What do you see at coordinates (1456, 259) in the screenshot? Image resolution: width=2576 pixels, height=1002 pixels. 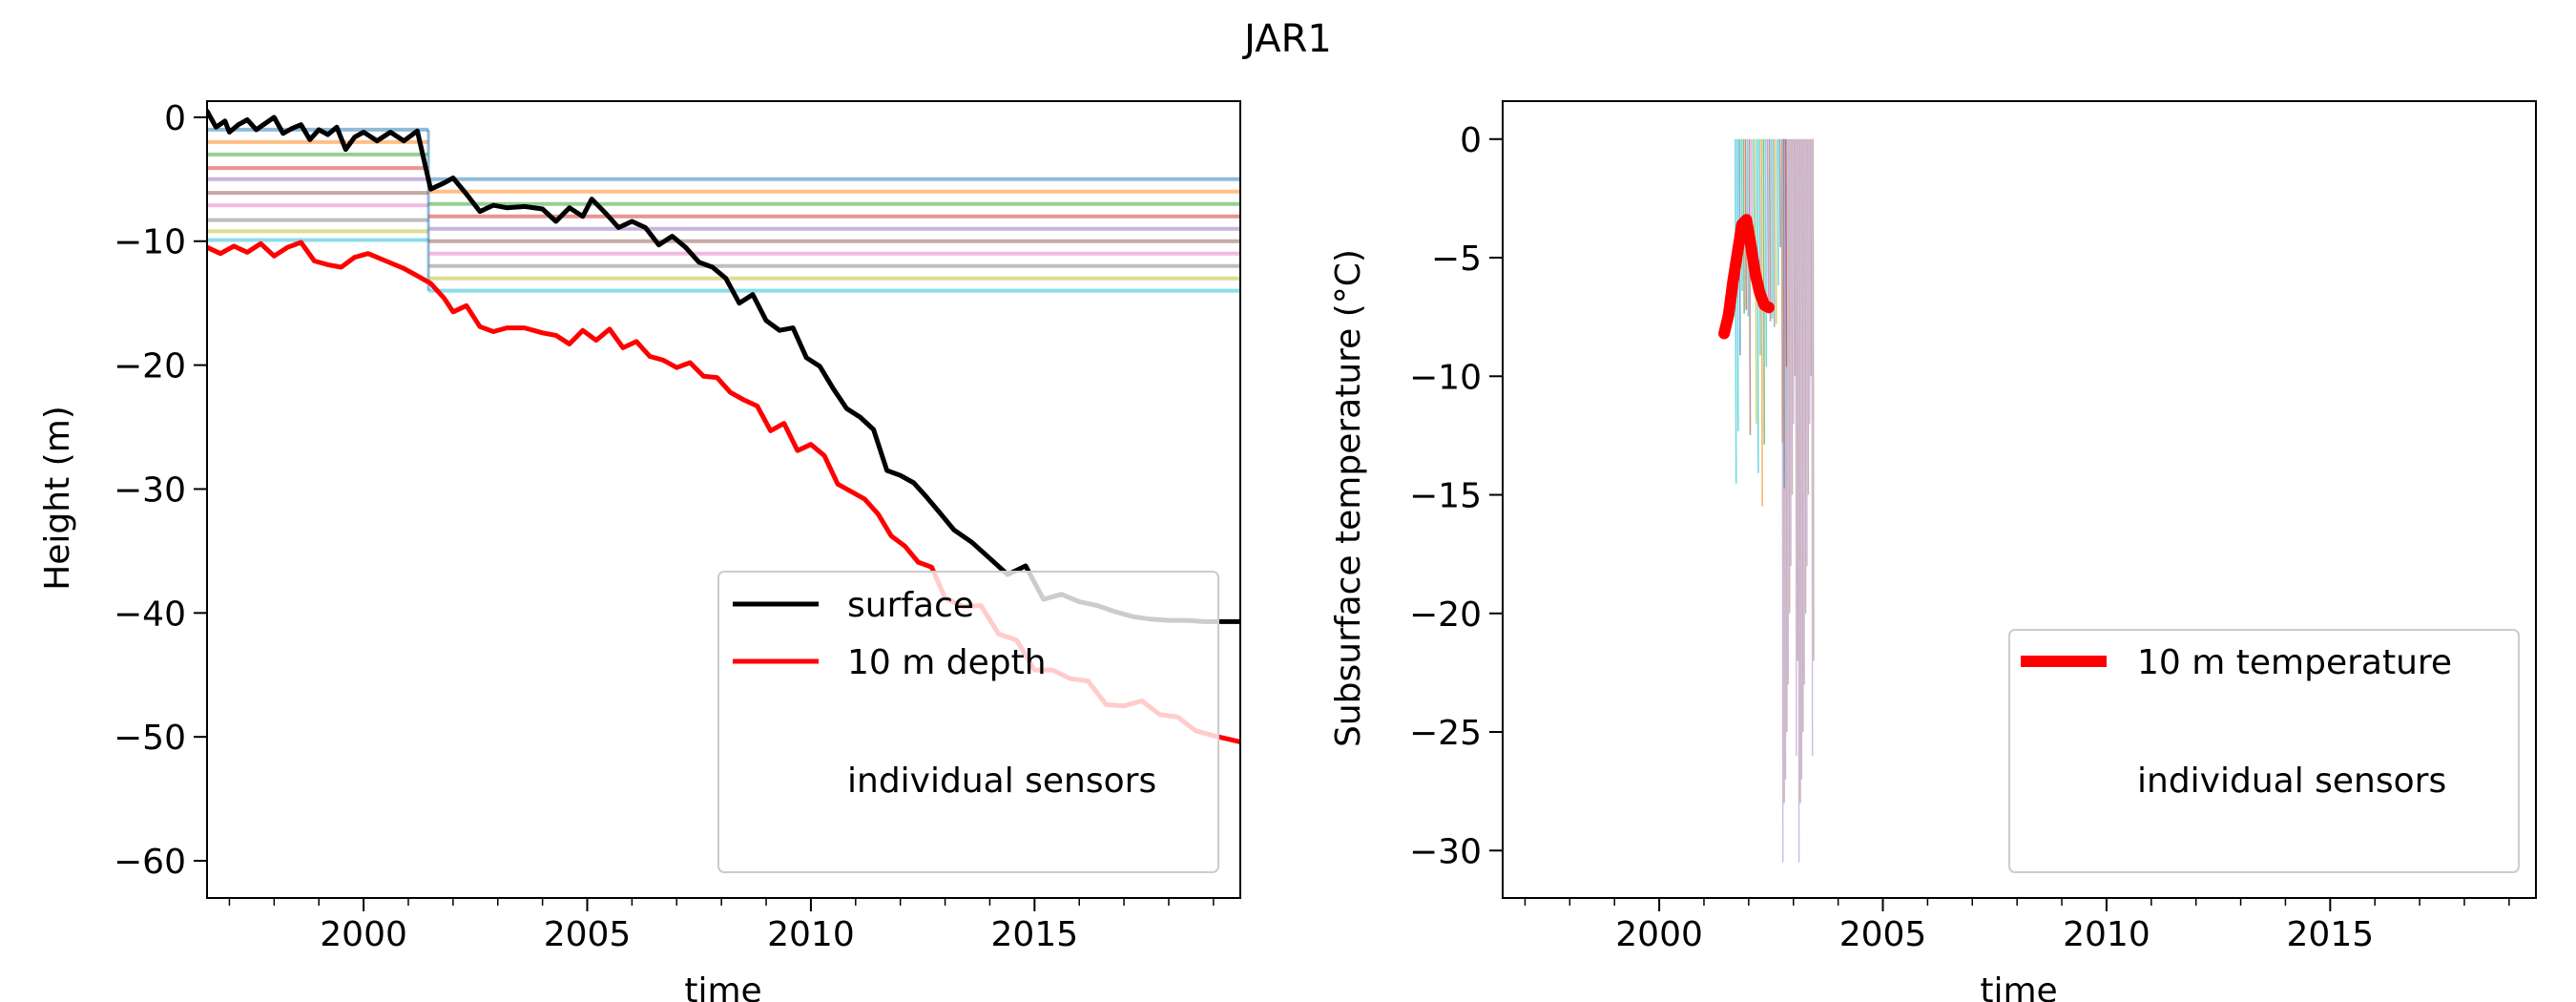 I see `right-y-tick-label: −5` at bounding box center [1456, 259].